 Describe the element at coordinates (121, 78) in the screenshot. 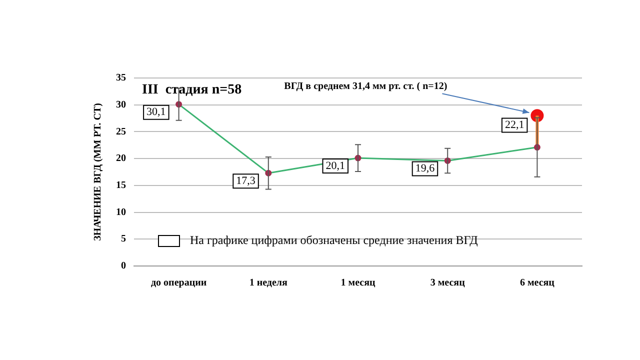

I see `y-tick-label: 35` at that location.